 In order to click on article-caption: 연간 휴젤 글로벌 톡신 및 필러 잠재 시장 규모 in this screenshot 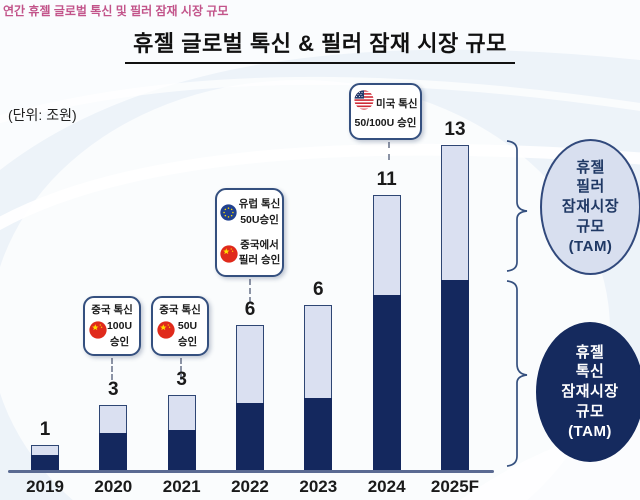, I will do `click(116, 11)`.